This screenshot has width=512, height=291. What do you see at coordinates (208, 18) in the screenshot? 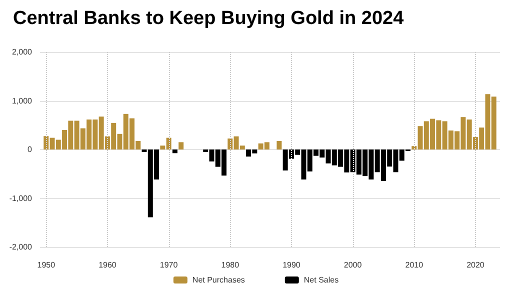
I see `chart-title: Central Banks to Keep Buying Gold in 2024` at bounding box center [208, 18].